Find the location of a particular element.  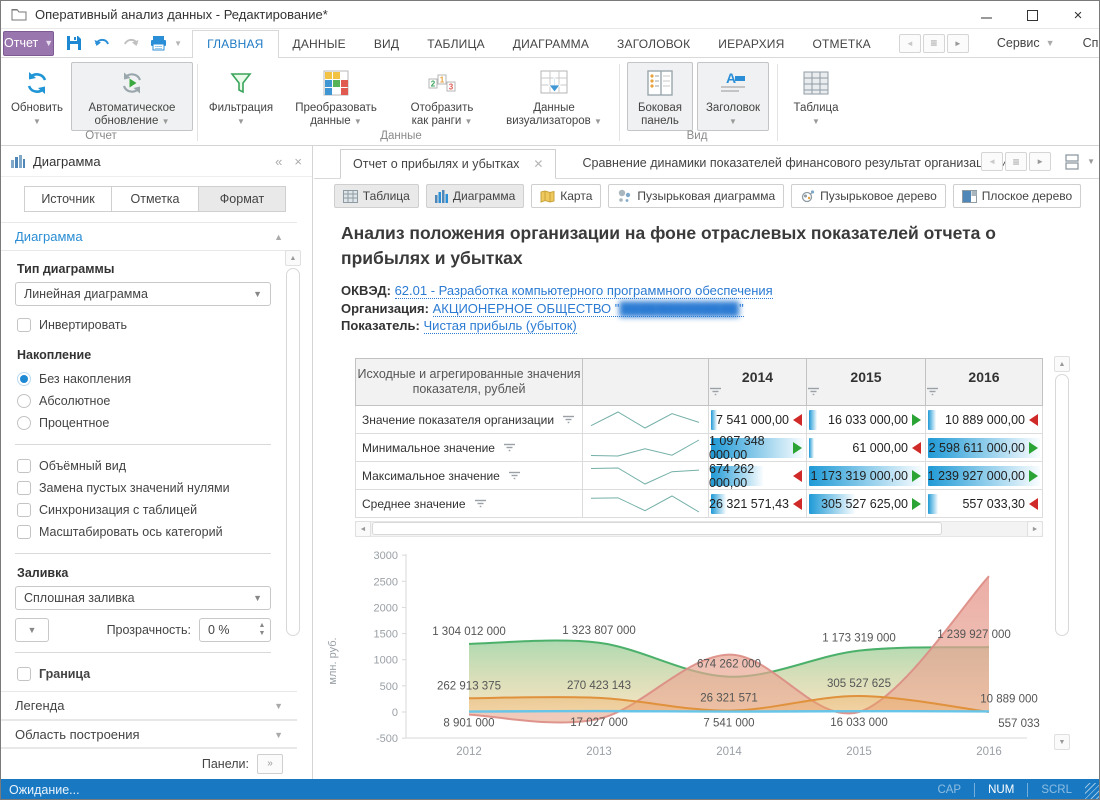

doc-nav-left-icon: ◄ is located at coordinates (992, 161).